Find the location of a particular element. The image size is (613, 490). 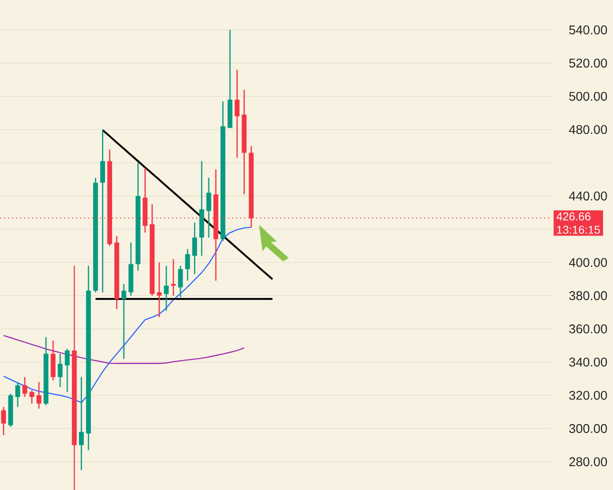

y-tick-label: 300.00 is located at coordinates (588, 429).